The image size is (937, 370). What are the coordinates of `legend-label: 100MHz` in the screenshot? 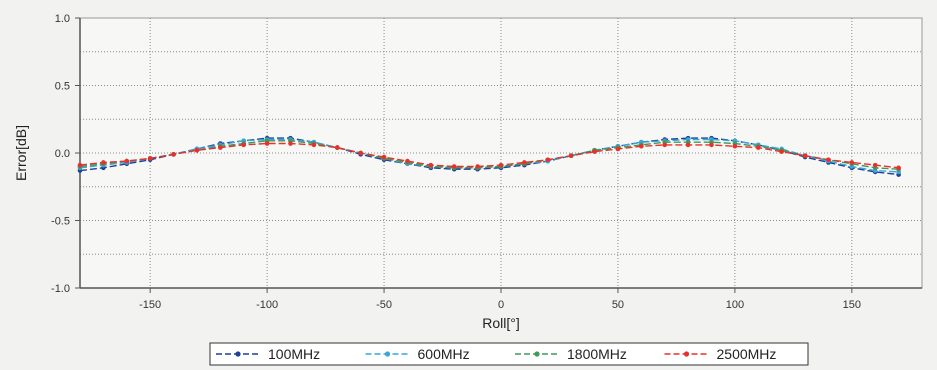 It's located at (294, 354).